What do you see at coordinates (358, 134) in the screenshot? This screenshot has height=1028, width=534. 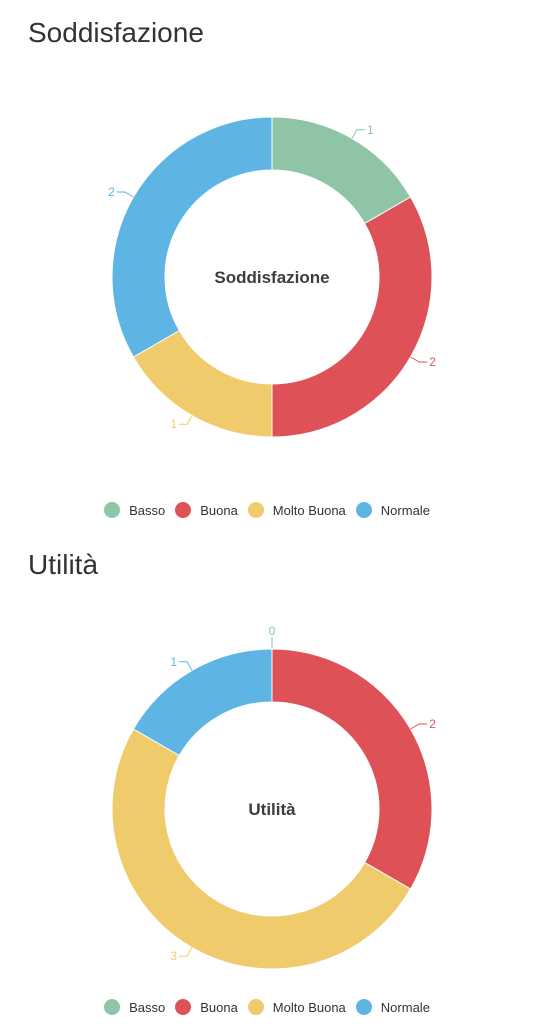 I see `label-leader-line-basso` at bounding box center [358, 134].